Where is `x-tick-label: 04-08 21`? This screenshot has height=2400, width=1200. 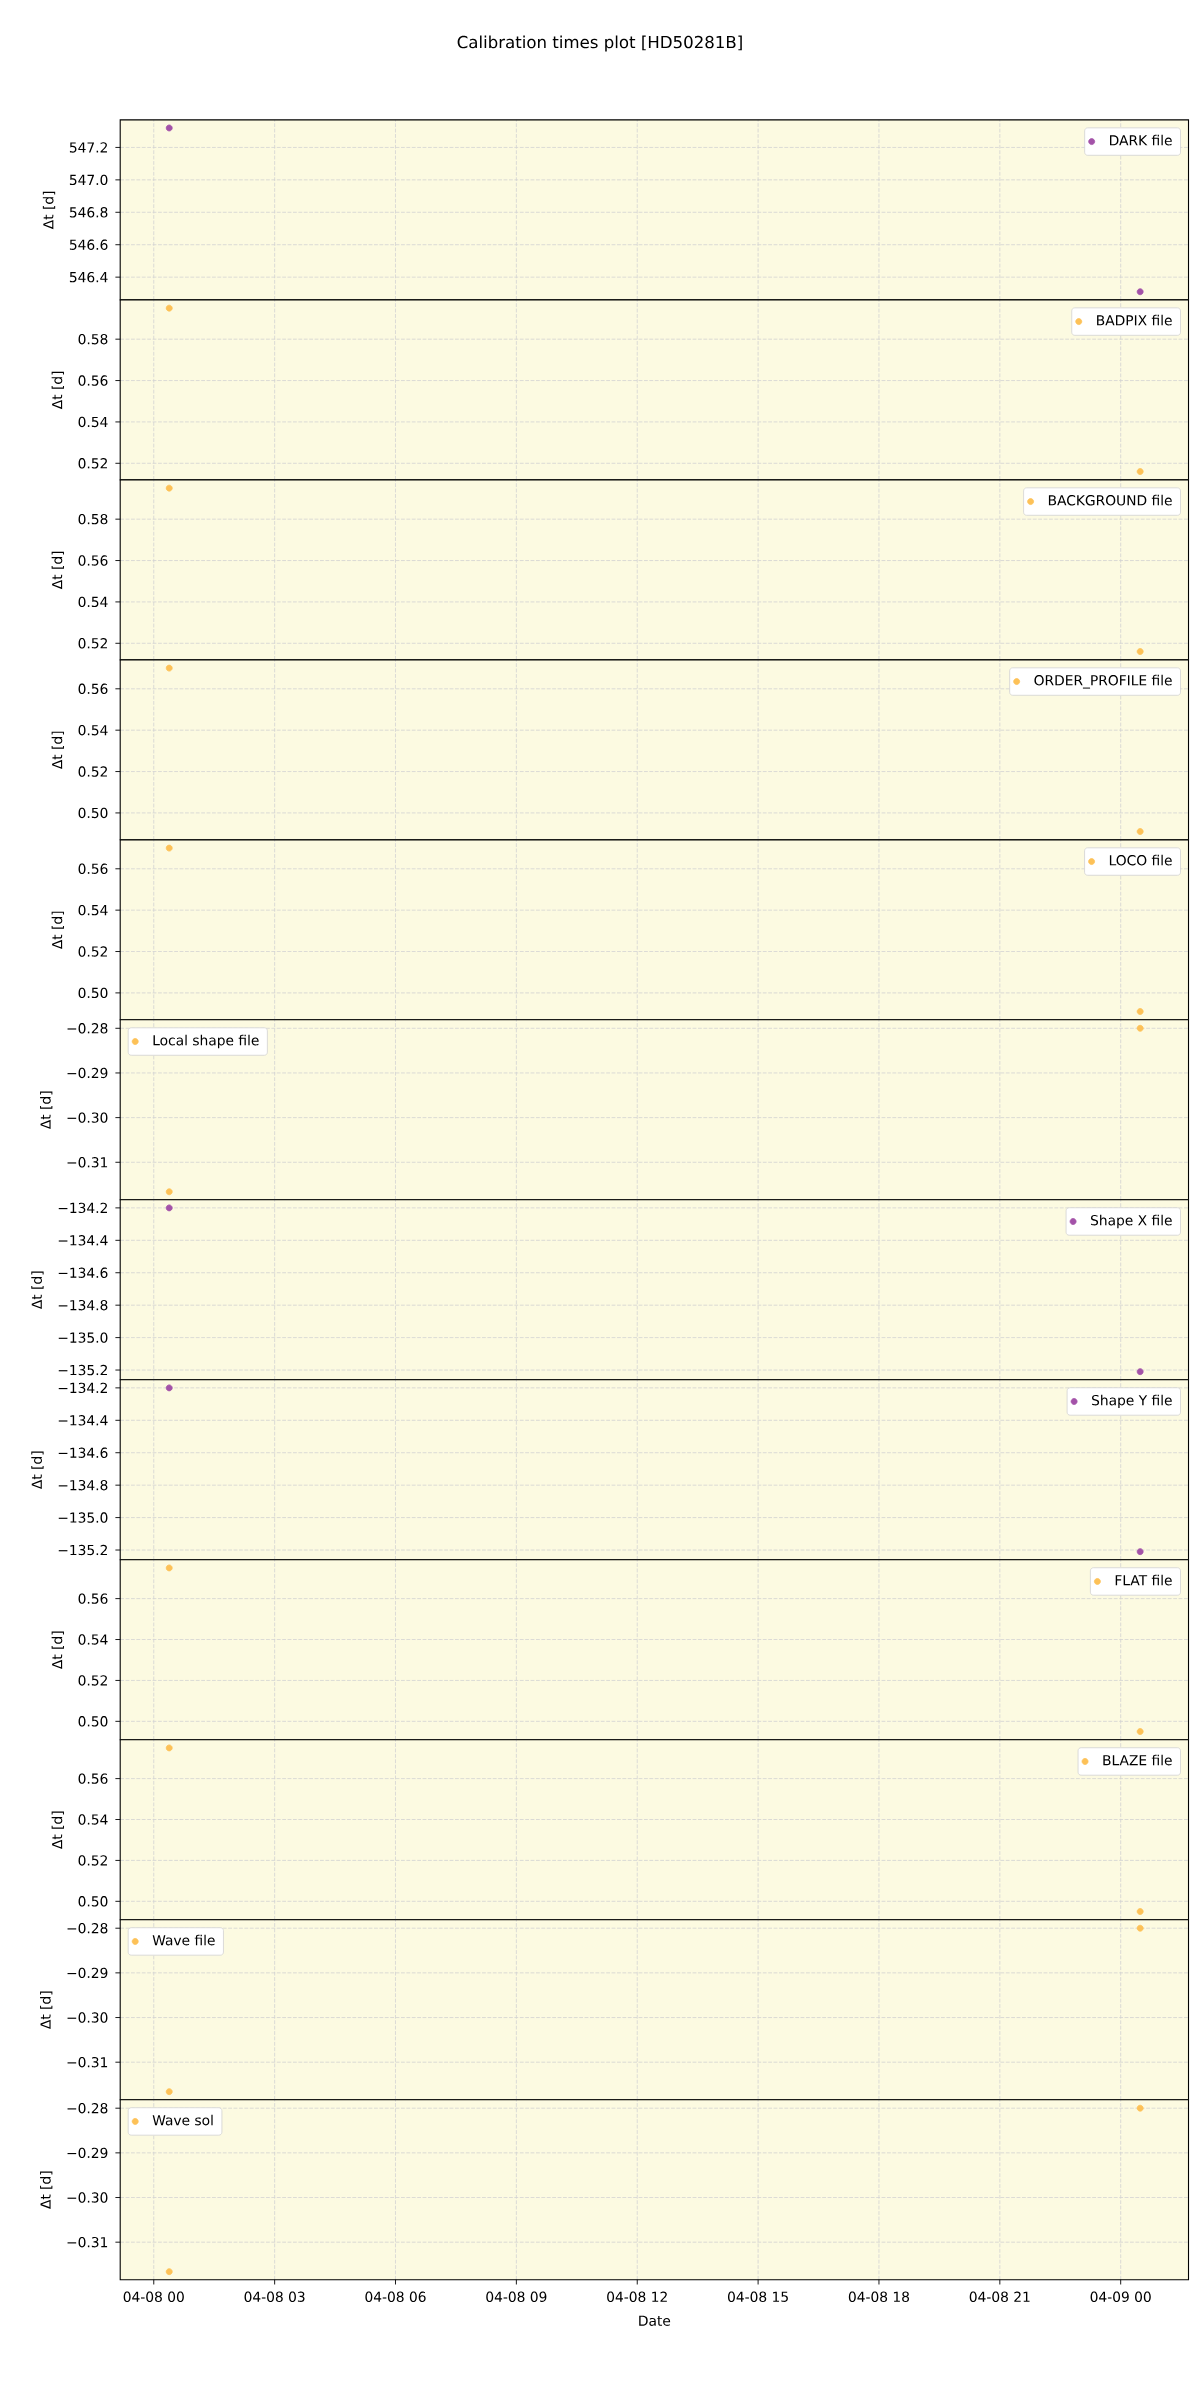
x-tick-label: 04-08 21 is located at coordinates (999, 2296).